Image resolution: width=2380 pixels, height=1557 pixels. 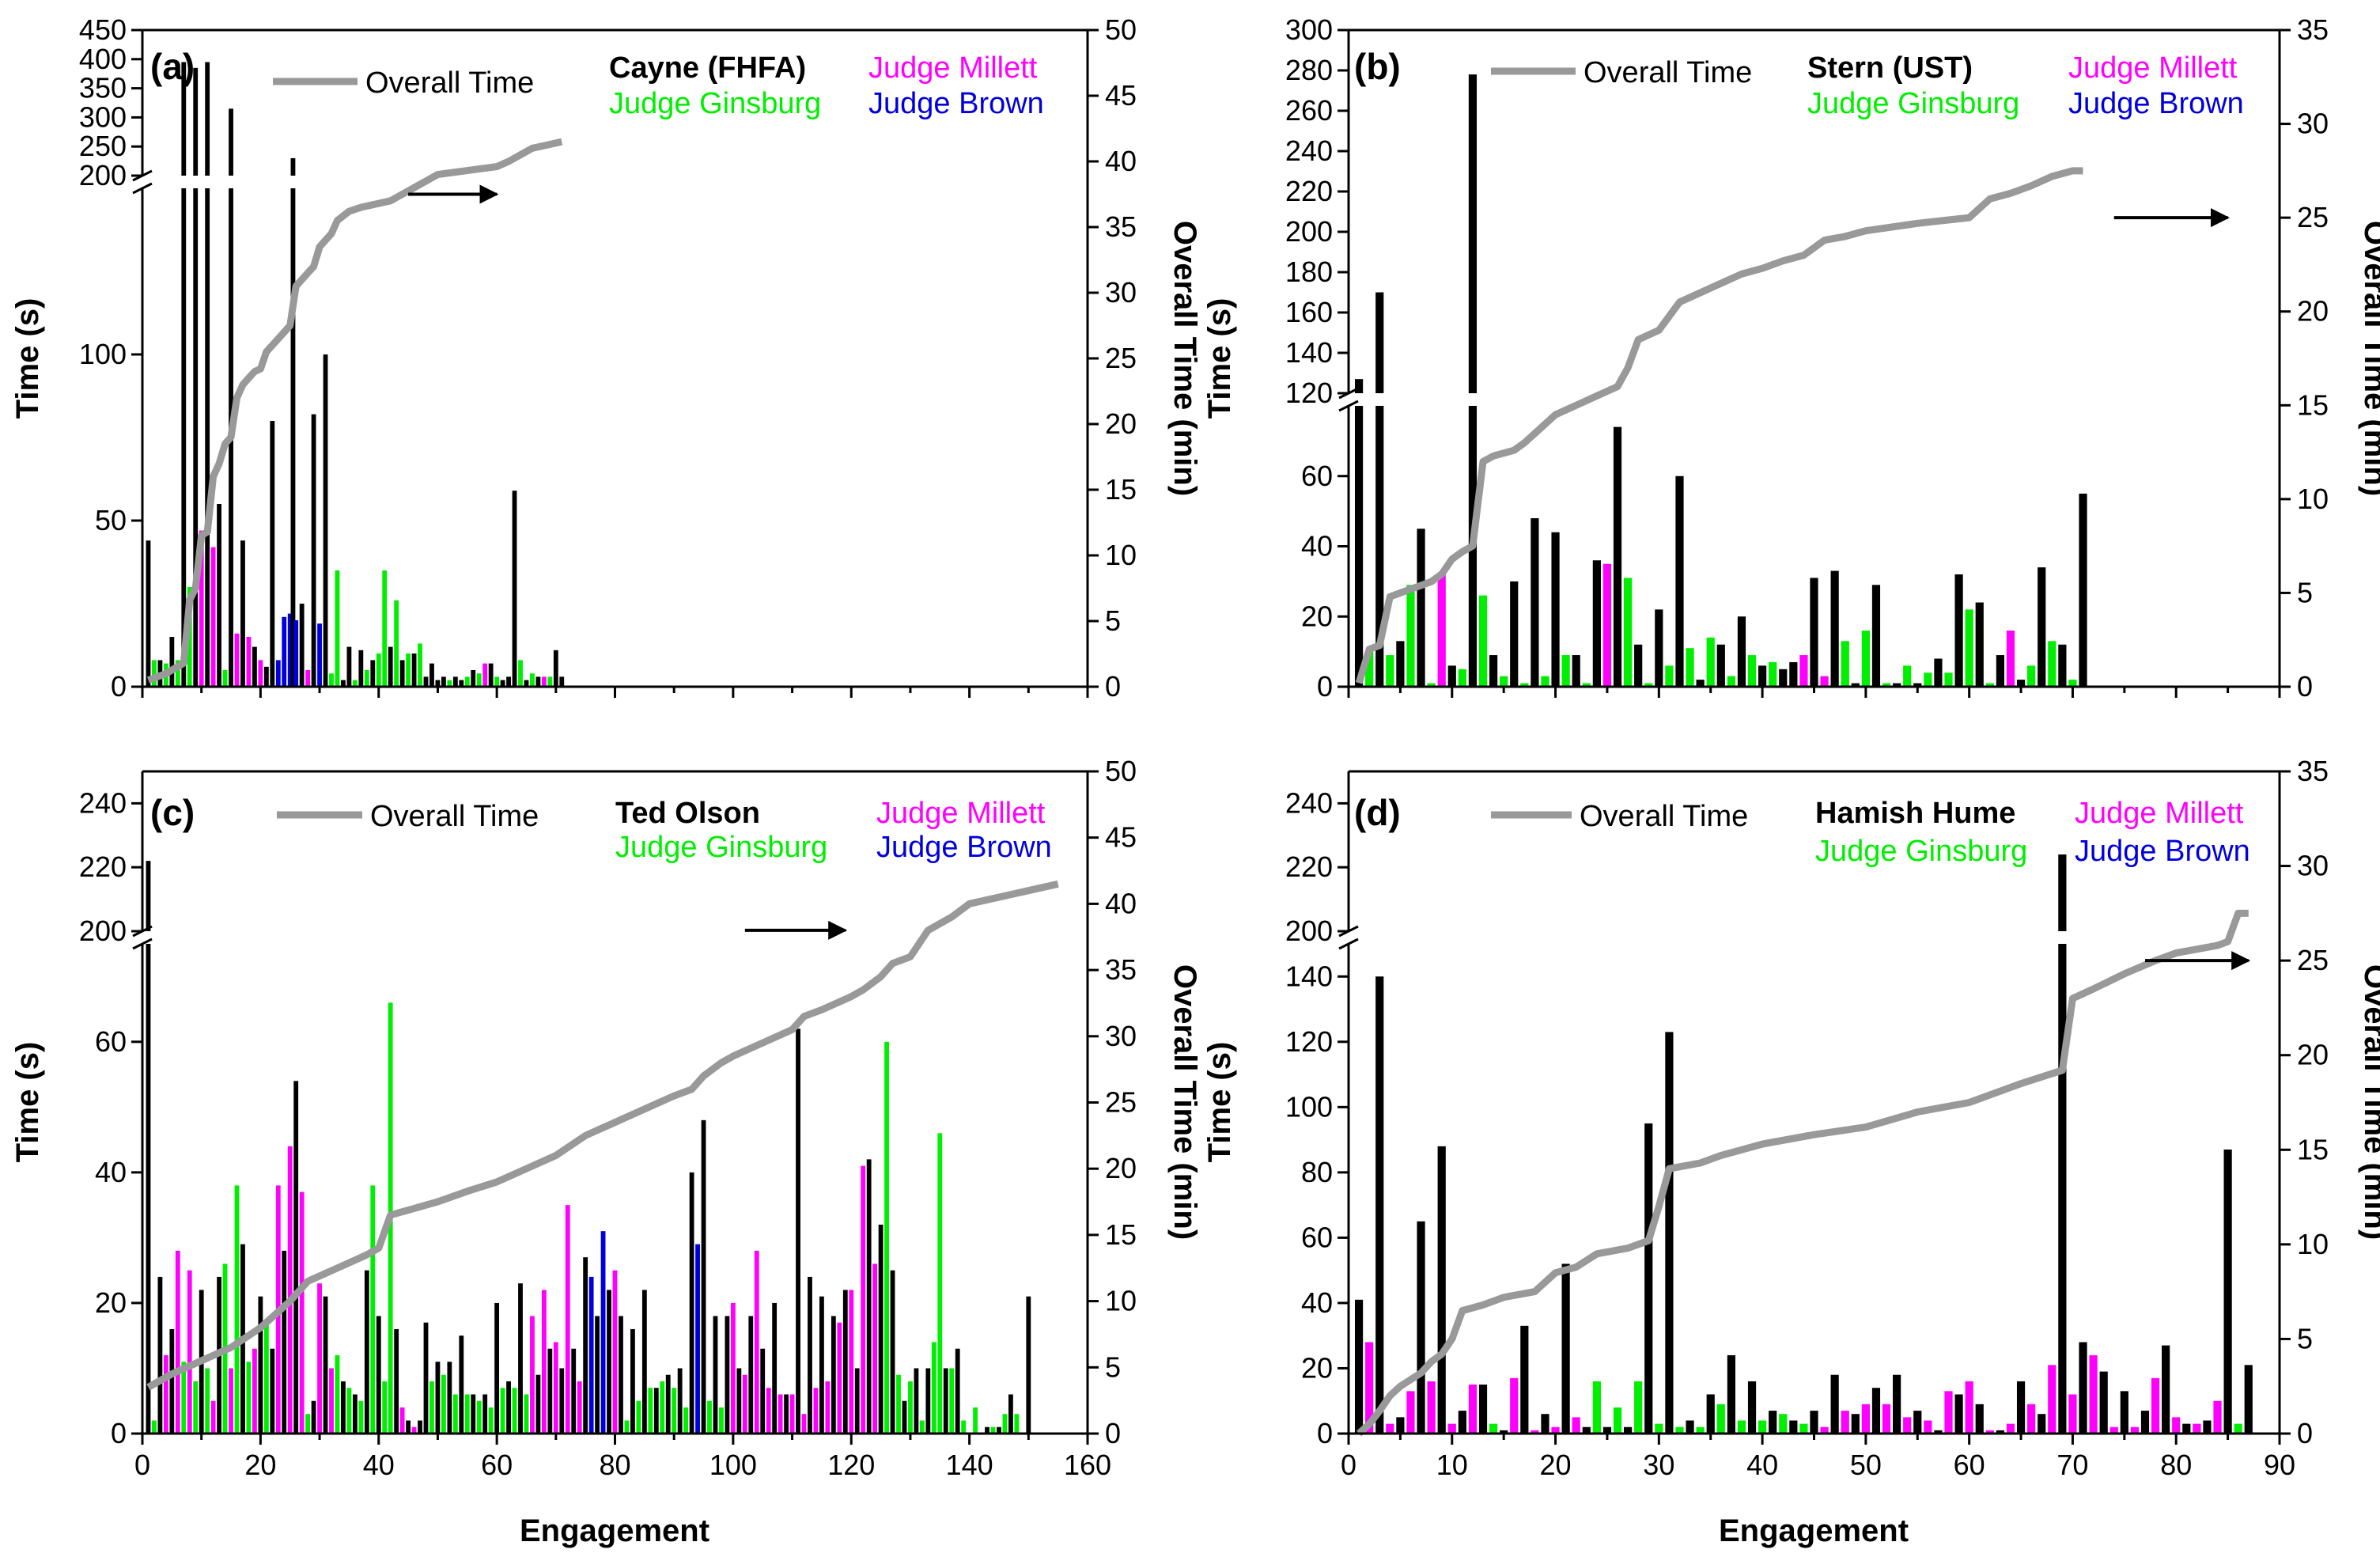 I want to click on panel-a-bar-brown, so click(x=278, y=673).